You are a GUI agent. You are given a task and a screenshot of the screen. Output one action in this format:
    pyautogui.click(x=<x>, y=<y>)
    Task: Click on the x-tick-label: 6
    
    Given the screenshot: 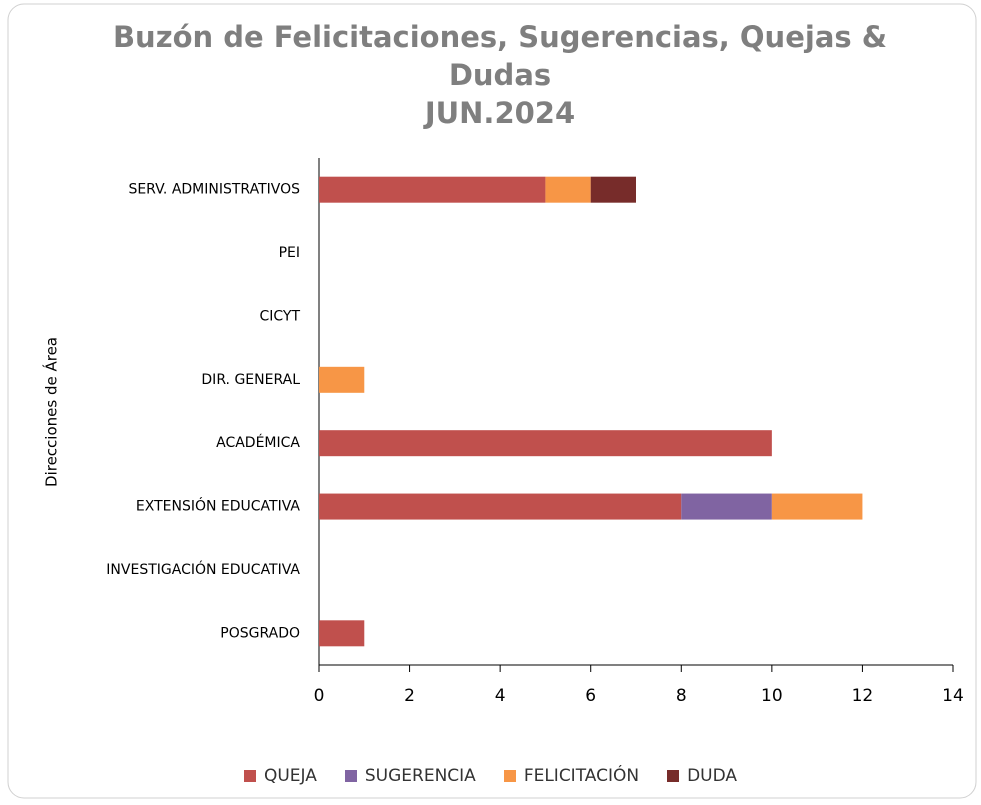 What is the action you would take?
    pyautogui.click(x=590, y=696)
    